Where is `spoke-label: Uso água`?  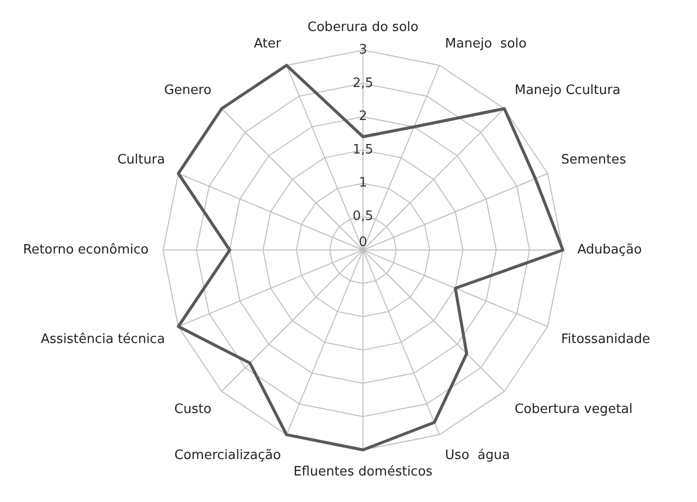 spoke-label: Uso água is located at coordinates (477, 456).